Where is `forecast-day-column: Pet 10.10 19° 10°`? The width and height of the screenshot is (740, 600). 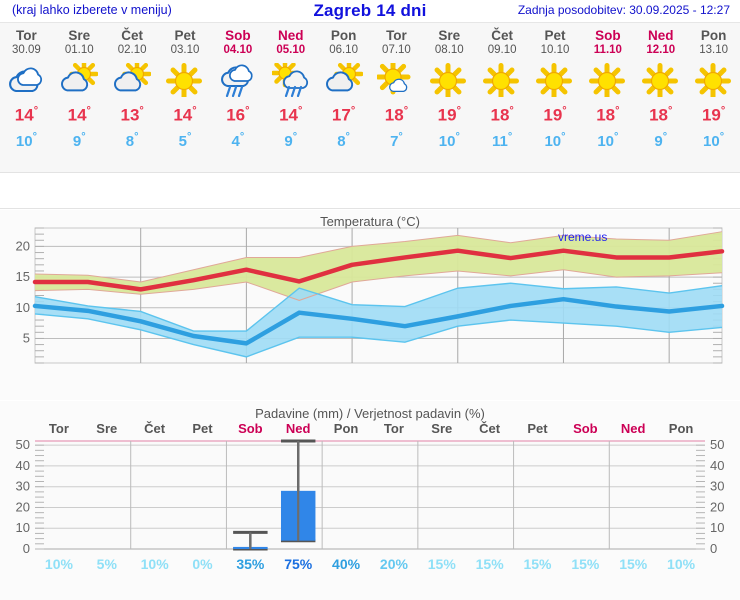 forecast-day-column: Pet 10.10 19° 10° is located at coordinates (555, 98).